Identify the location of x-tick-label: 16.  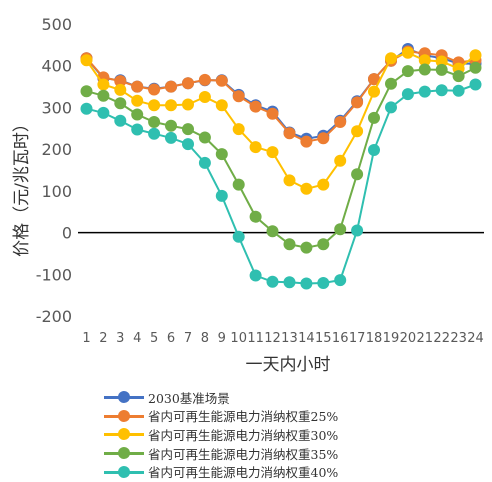
(340, 338).